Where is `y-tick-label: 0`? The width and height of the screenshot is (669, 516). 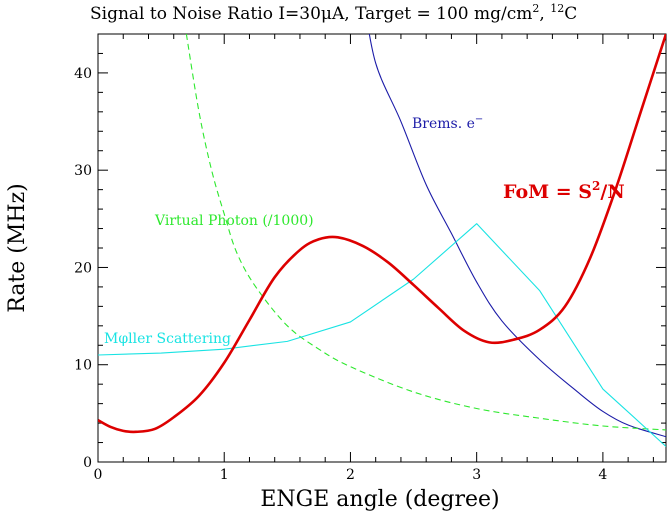
y-tick-label: 0 is located at coordinates (87, 463).